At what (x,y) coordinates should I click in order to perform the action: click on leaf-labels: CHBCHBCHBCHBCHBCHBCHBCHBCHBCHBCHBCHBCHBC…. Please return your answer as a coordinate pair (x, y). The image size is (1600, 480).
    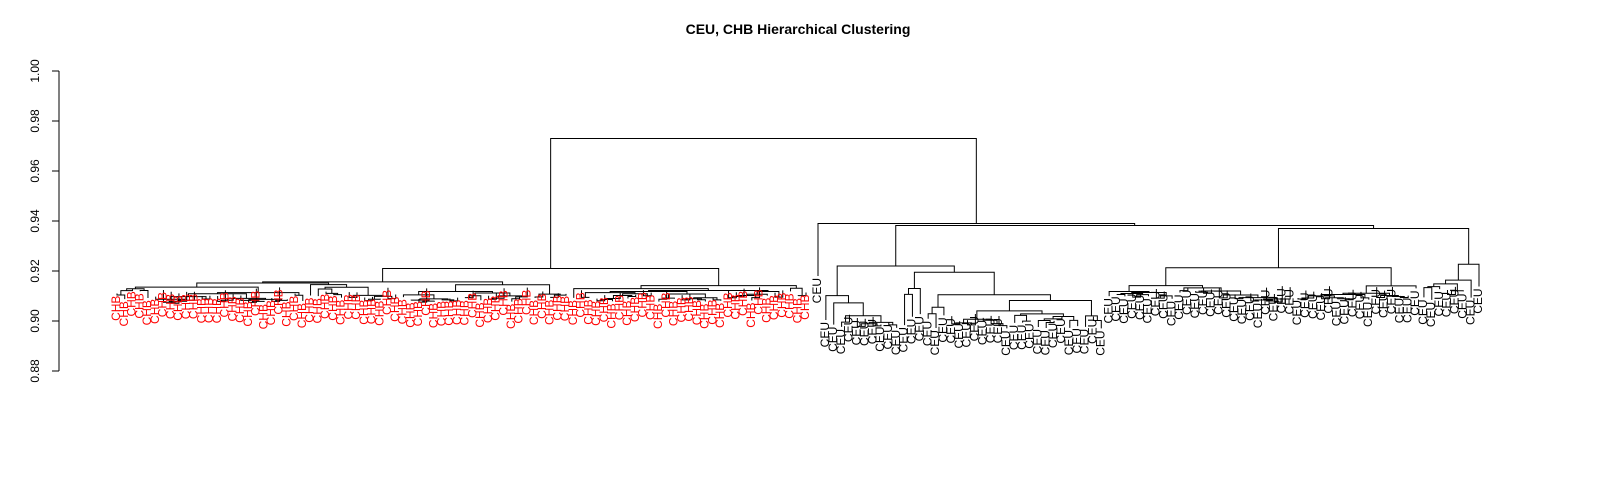
    Looking at the image, I should click on (797, 317).